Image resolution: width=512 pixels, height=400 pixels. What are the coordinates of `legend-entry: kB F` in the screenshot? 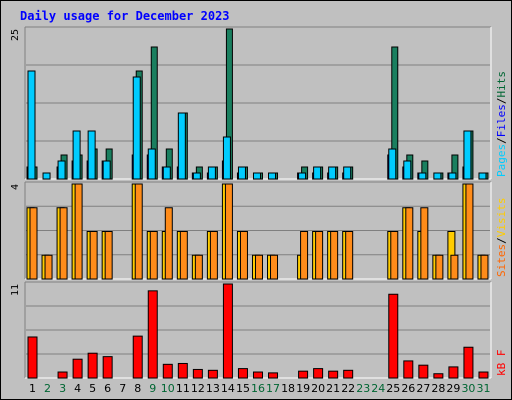 It's located at (501, 363).